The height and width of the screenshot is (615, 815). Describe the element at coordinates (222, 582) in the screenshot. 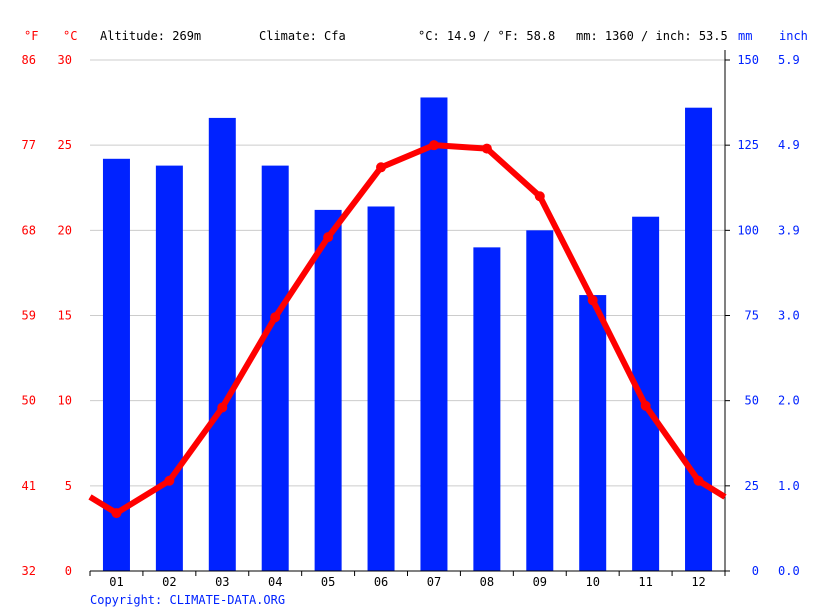

I see `month-label: 03` at that location.